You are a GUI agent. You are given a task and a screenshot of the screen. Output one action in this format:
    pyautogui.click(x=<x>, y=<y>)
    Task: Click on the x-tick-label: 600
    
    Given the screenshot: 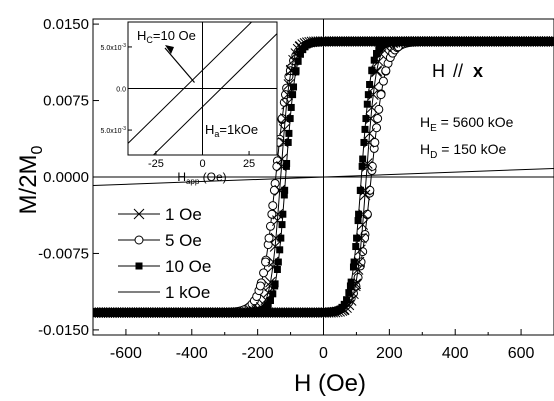 What is the action you would take?
    pyautogui.click(x=521, y=353)
    